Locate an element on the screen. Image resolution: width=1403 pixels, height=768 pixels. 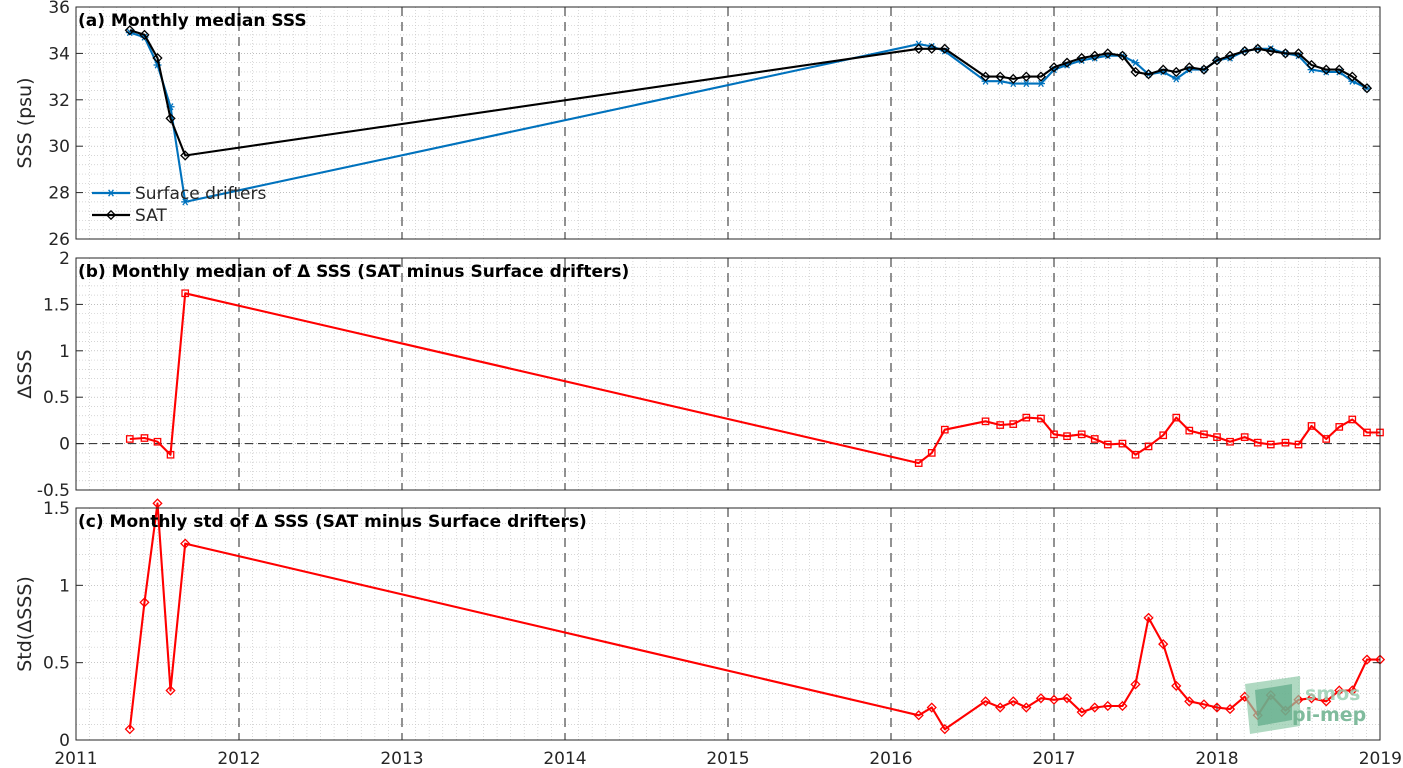
panel-c-ylabel: Std(ΔSSS) is located at coordinates (25, 624).